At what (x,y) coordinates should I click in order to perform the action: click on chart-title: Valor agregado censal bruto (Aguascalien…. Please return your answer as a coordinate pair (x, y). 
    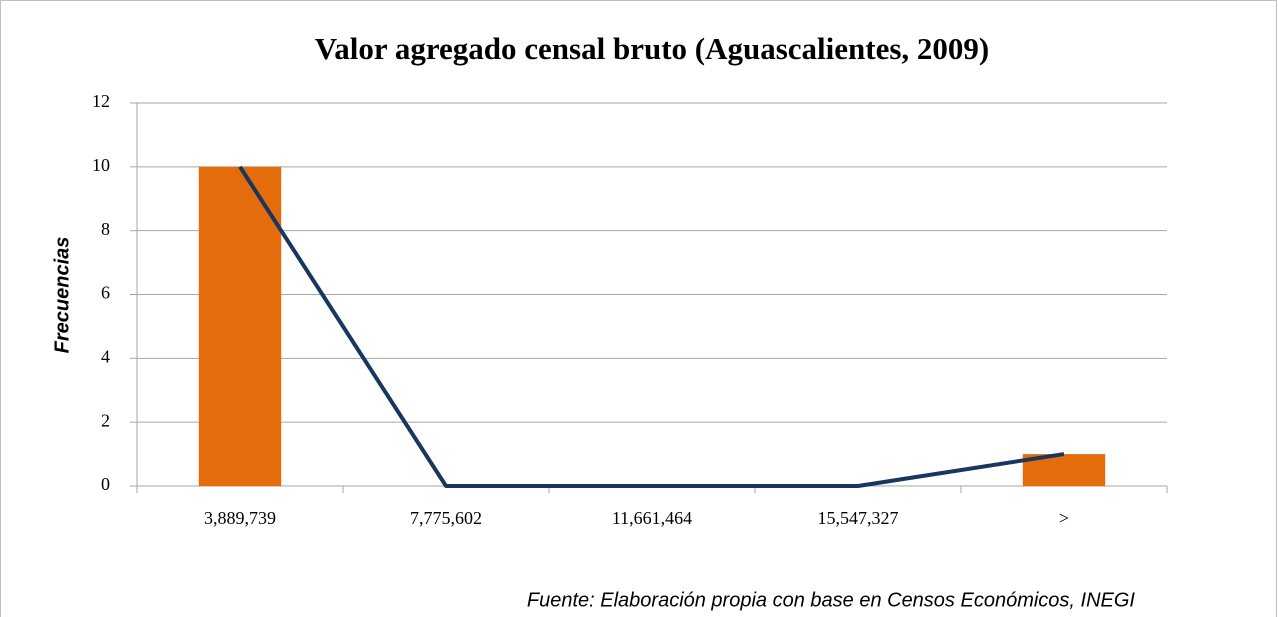
    Looking at the image, I should click on (652, 48).